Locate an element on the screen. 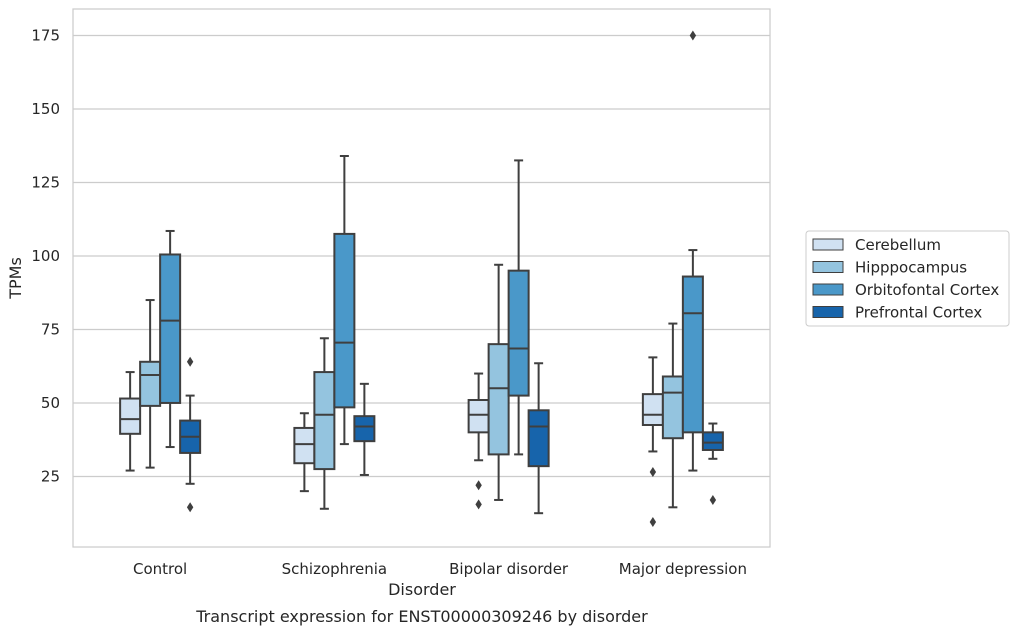  box-prefrontal-cortex-schizophrenia is located at coordinates (364, 429).